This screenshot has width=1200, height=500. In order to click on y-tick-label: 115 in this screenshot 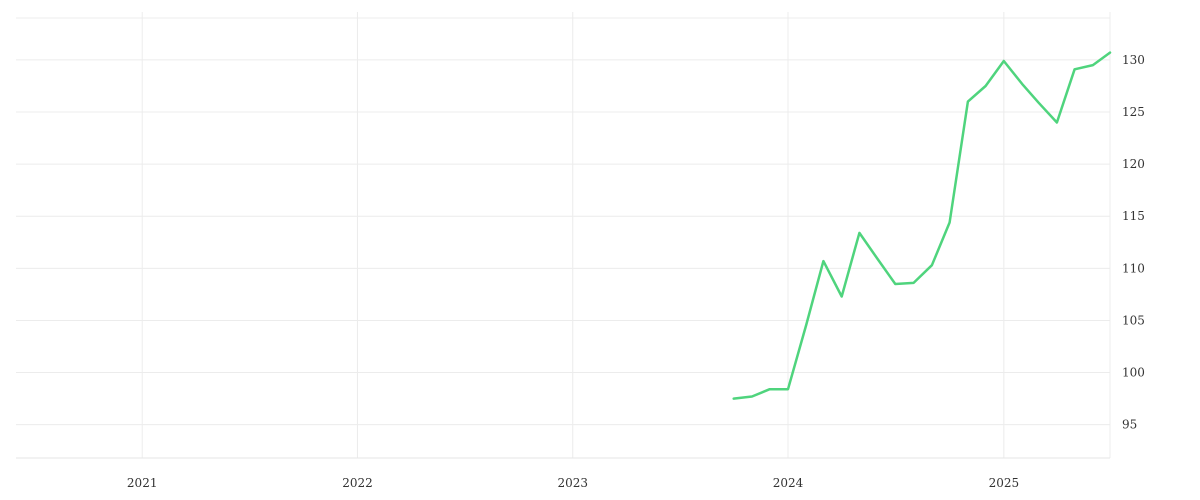, I will do `click(1133, 216)`.